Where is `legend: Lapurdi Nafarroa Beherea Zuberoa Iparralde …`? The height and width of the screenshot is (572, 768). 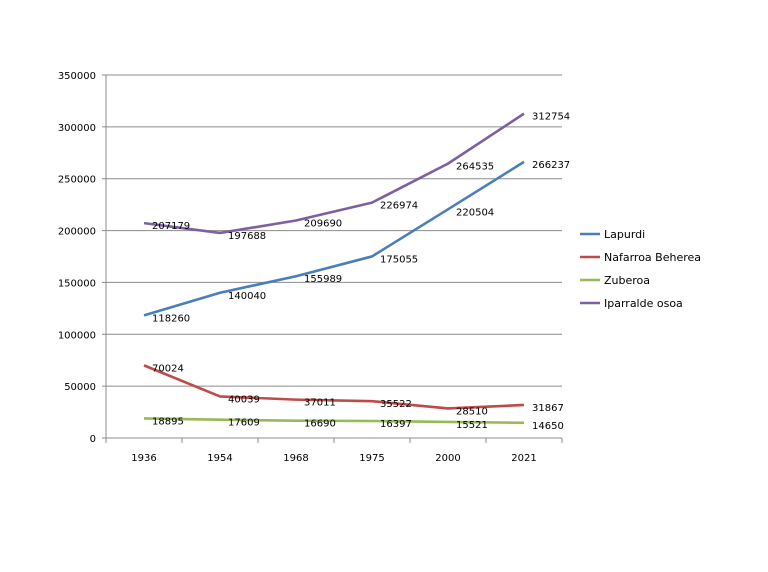 legend: Lapurdi Nafarroa Beherea Zuberoa Iparralde … is located at coordinates (640, 269).